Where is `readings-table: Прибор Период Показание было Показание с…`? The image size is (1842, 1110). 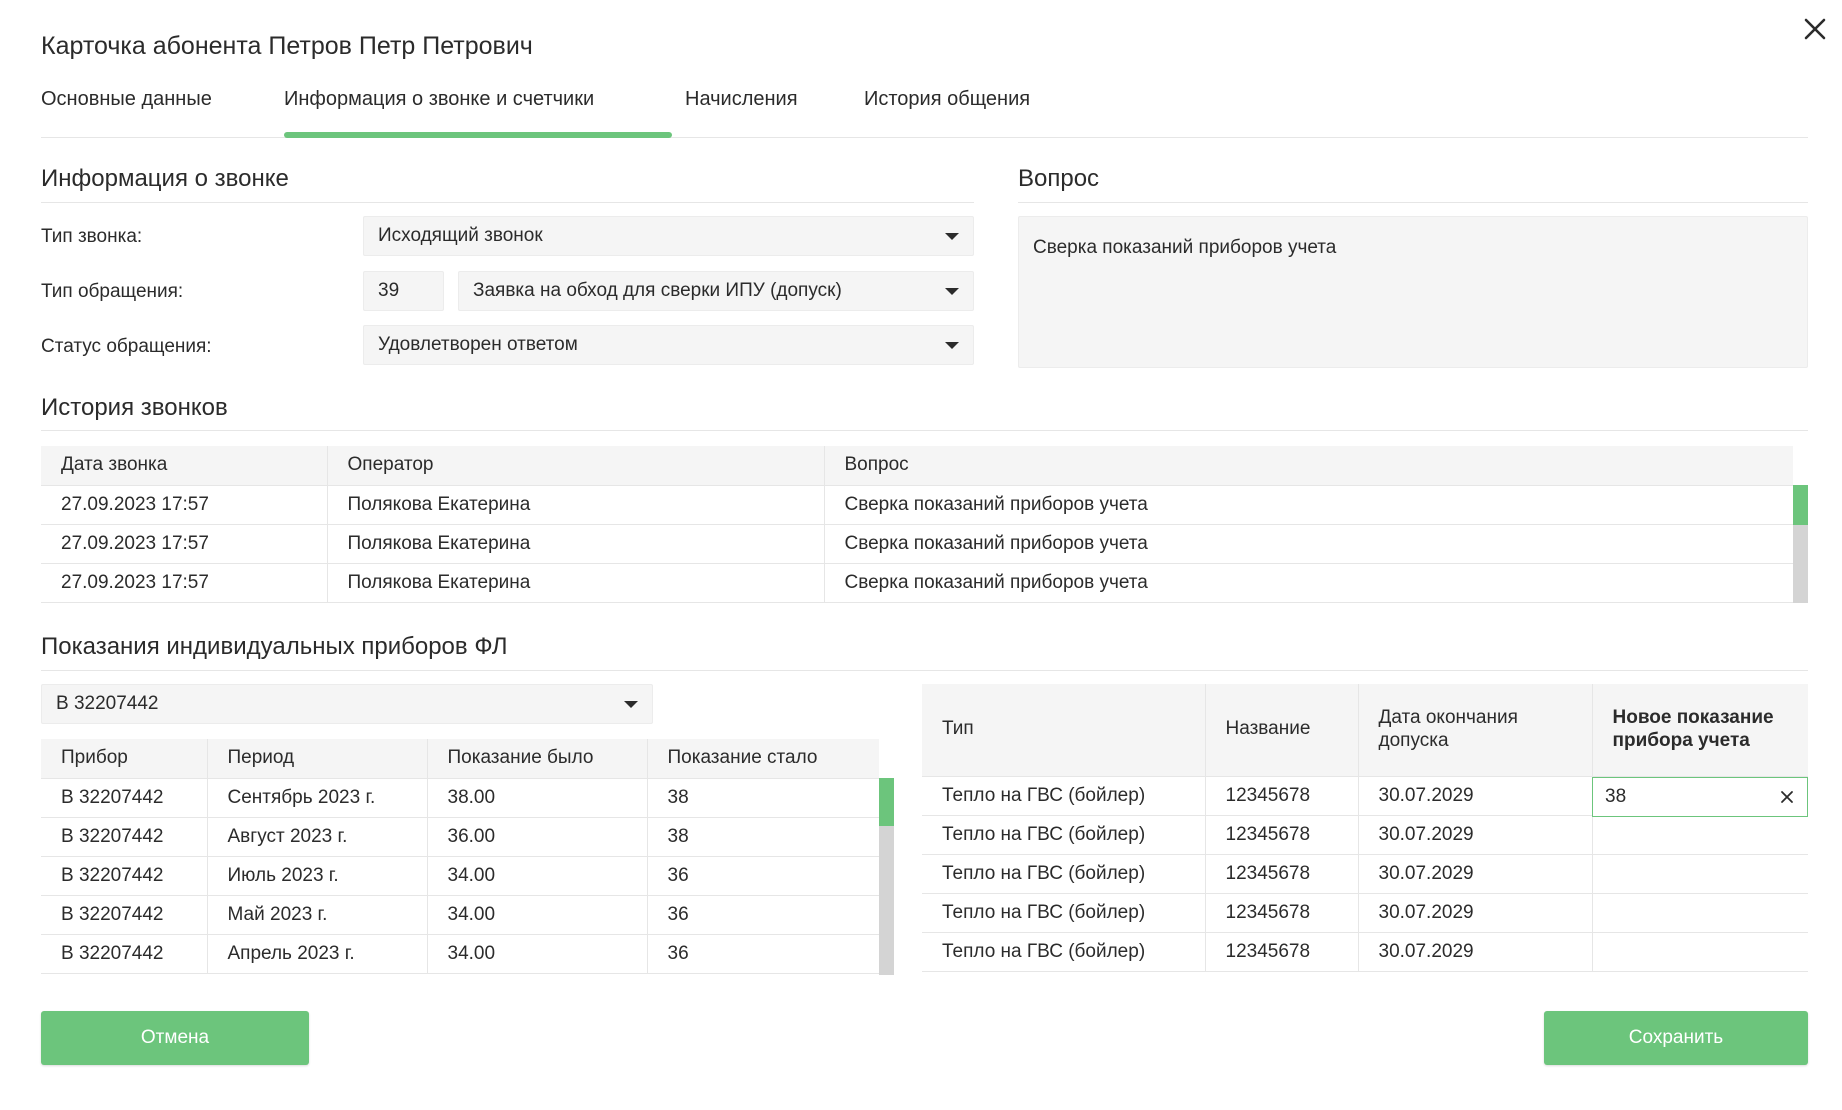
readings-table: Прибор Период Показание было Показание с… is located at coordinates (460, 856).